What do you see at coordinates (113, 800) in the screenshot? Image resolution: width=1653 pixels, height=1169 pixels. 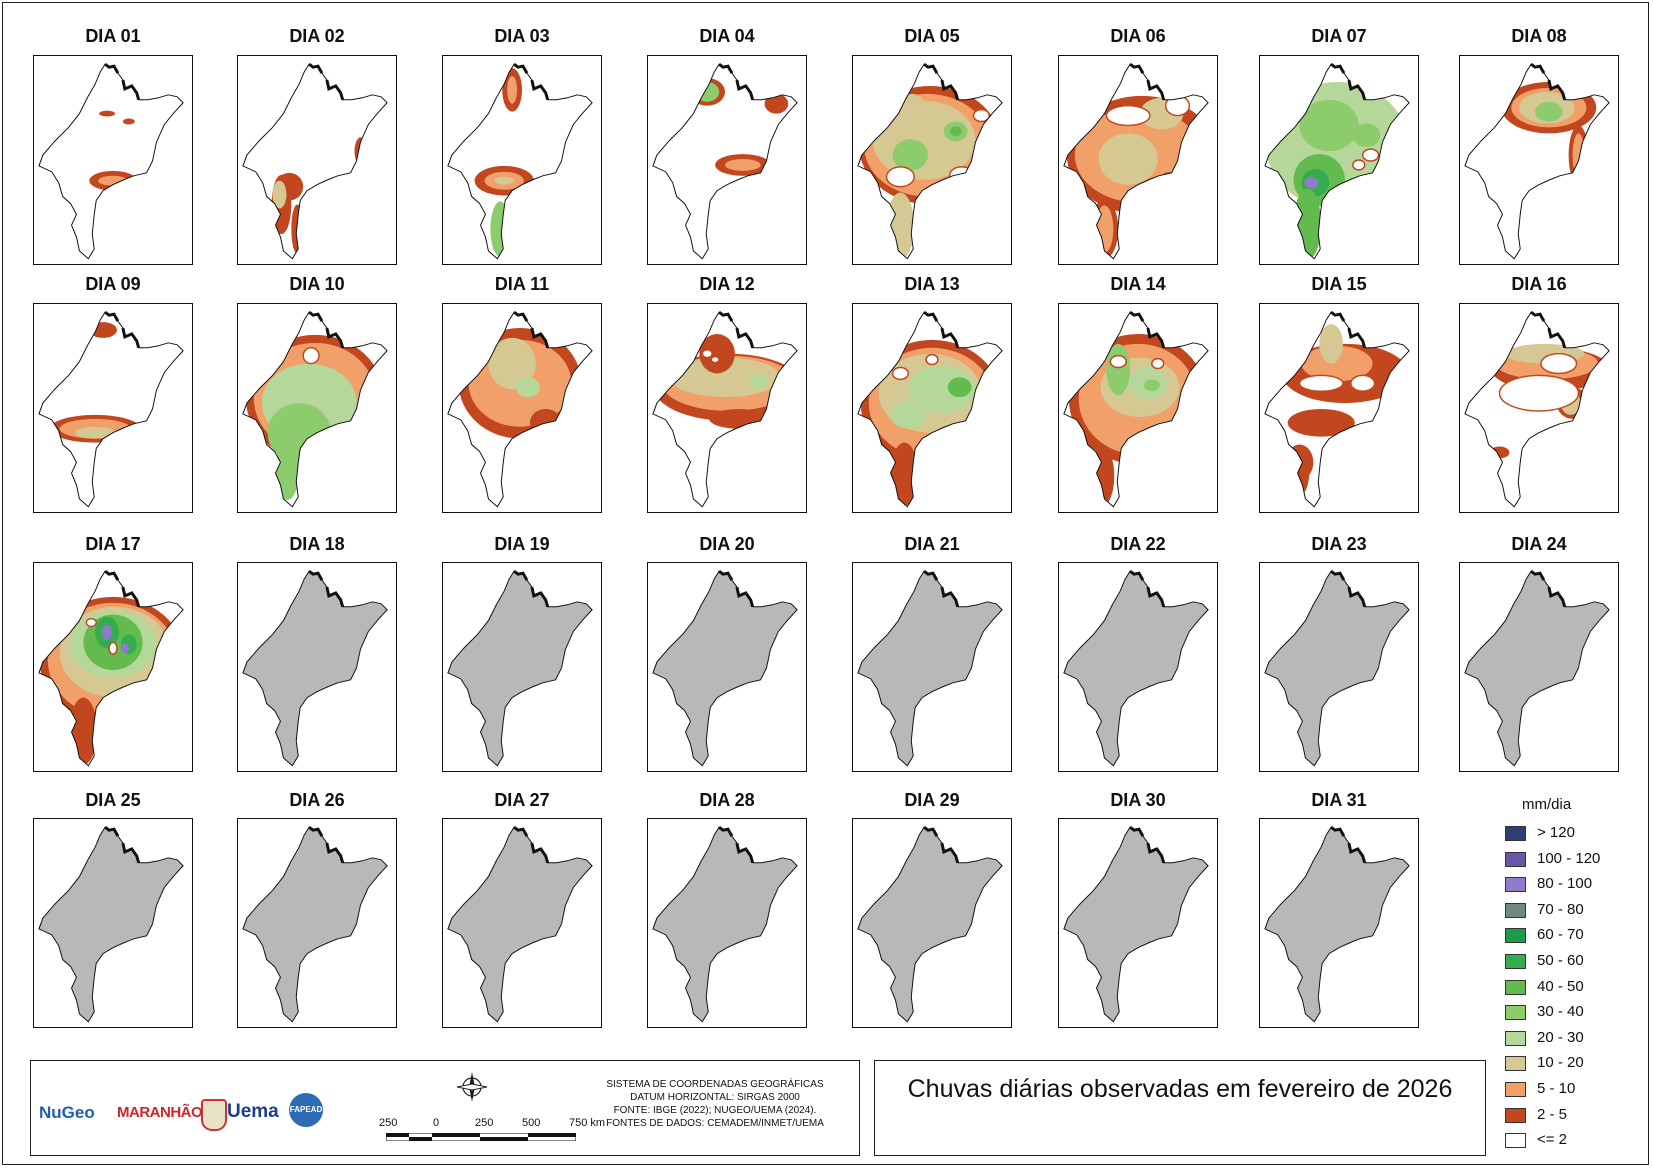 I see `day-label: DIA 25` at bounding box center [113, 800].